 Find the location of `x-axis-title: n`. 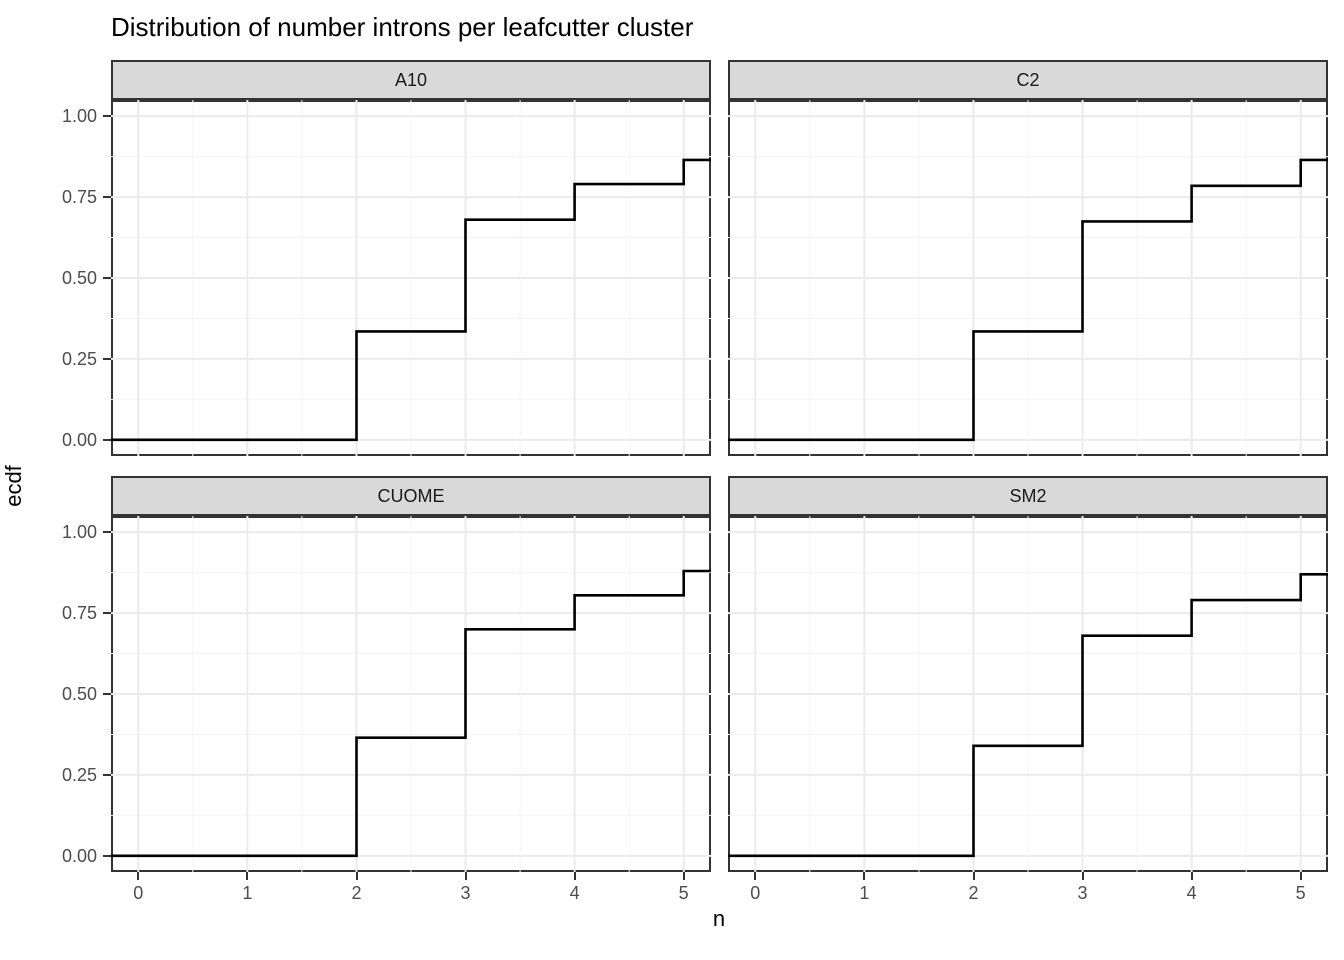

x-axis-title: n is located at coordinates (719, 918).